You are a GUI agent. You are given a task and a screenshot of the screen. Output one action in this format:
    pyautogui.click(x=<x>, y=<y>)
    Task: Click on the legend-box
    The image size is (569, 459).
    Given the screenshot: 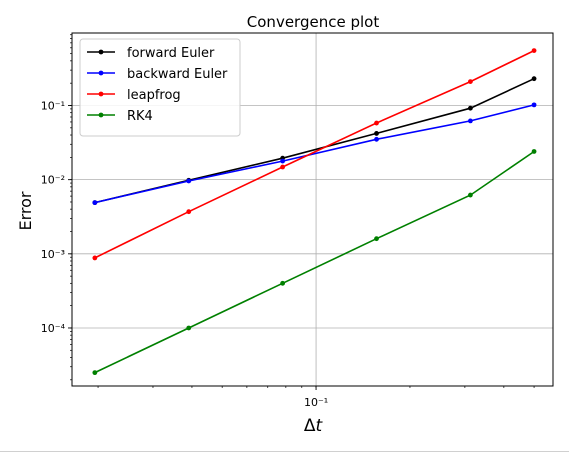 What is the action you would take?
    pyautogui.click(x=160, y=87)
    